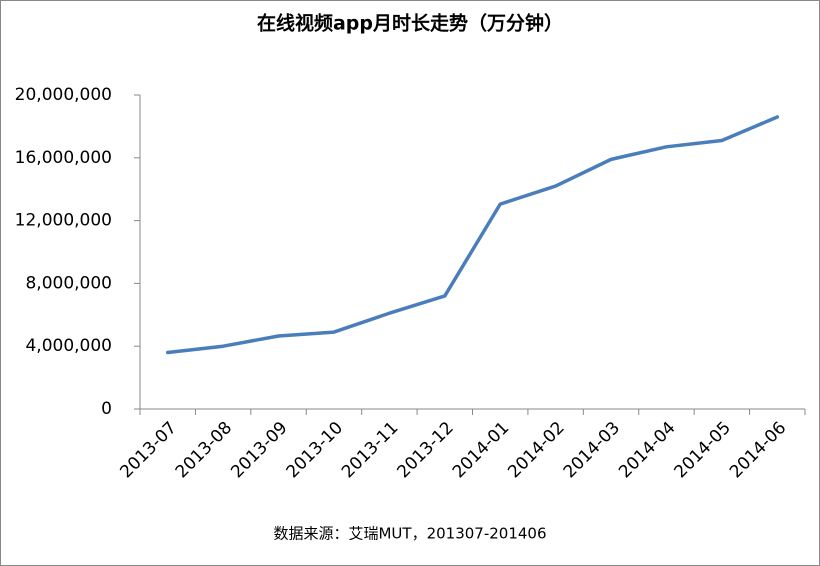  I want to click on chart-title: 在线视频app月时长走势（万分钟）, so click(410, 23).